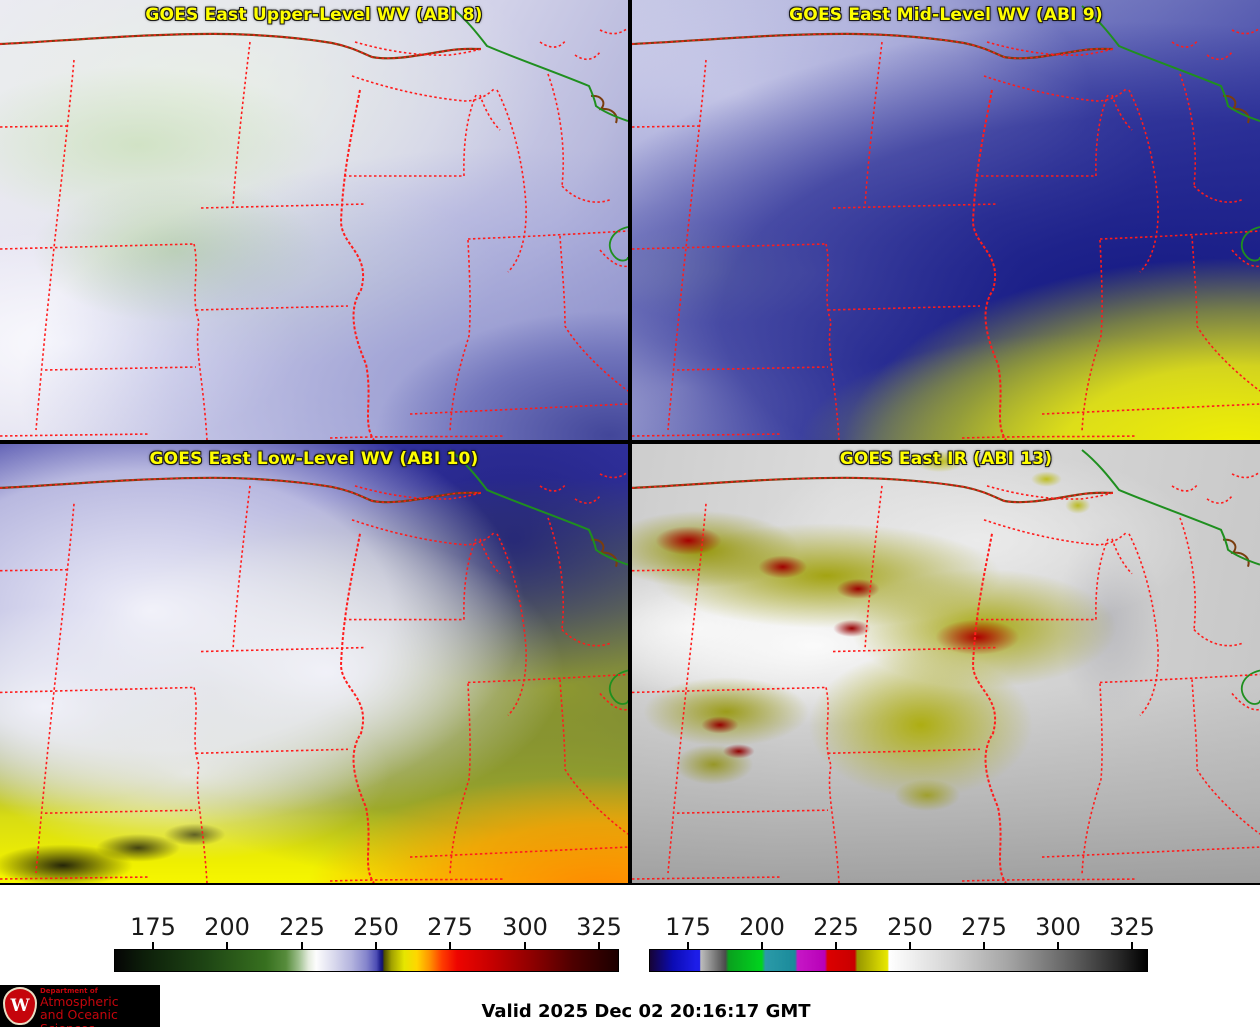 The image size is (1260, 1027). I want to click on panel-title-infrared: GOES East IR (ABI 13), so click(946, 459).